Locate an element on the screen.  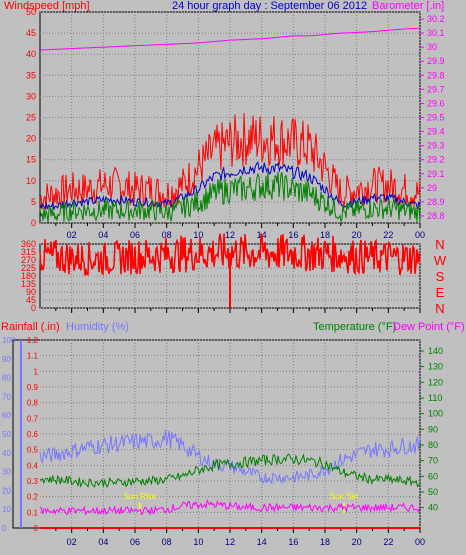
temp-y-tick-label: 40 is located at coordinates (433, 508).